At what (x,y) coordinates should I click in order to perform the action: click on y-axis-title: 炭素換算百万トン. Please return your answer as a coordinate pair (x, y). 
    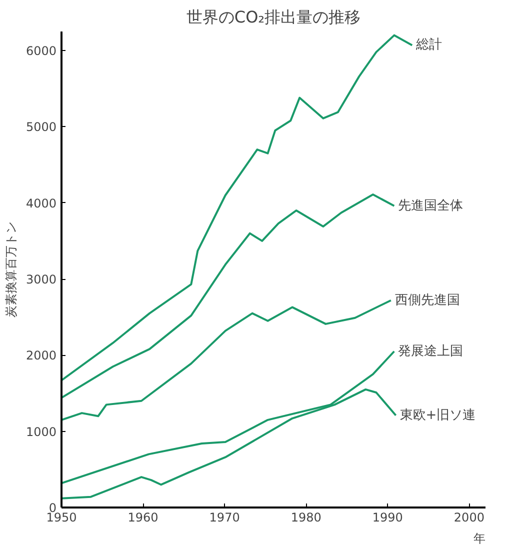
    Looking at the image, I should click on (11, 270).